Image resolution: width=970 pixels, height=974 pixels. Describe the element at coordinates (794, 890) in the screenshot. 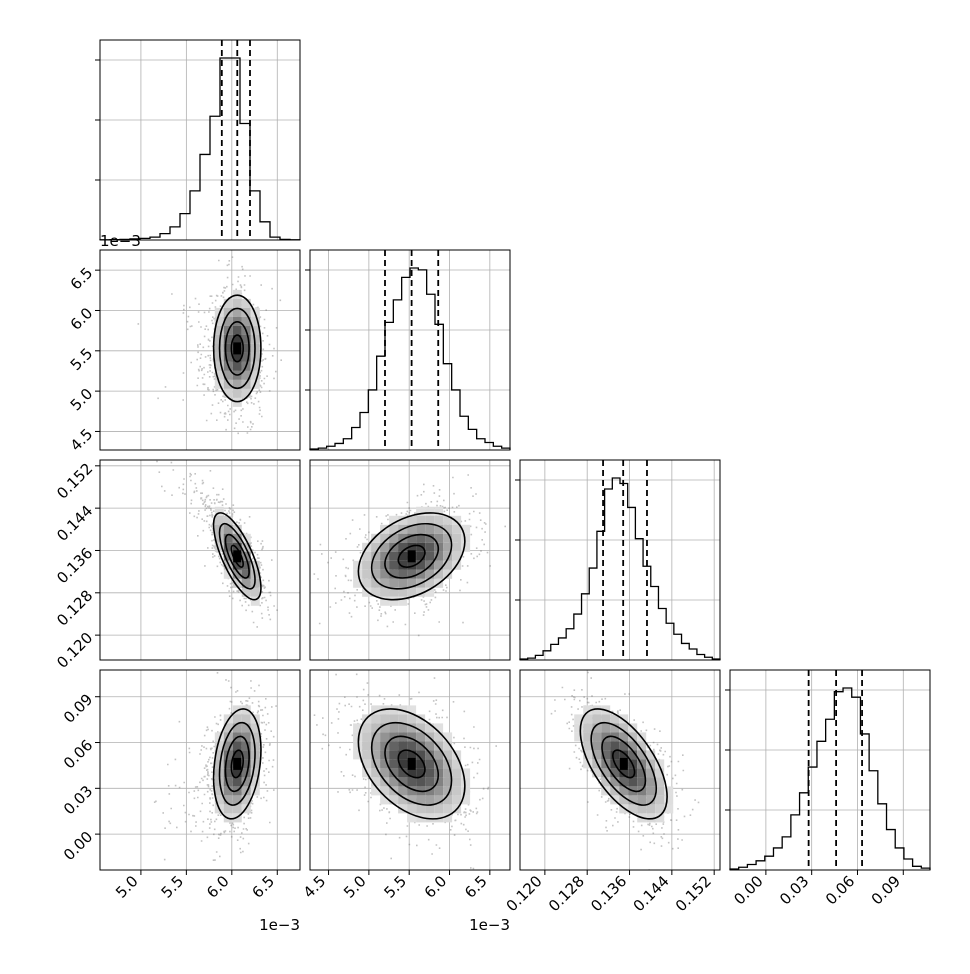

I see `x-tick-label: 0.03` at that location.